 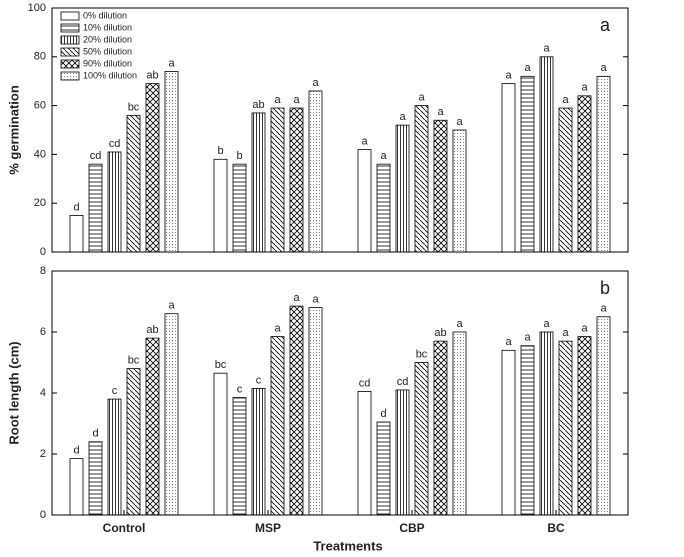 I want to click on y-tick-label: 4, so click(x=43, y=393).